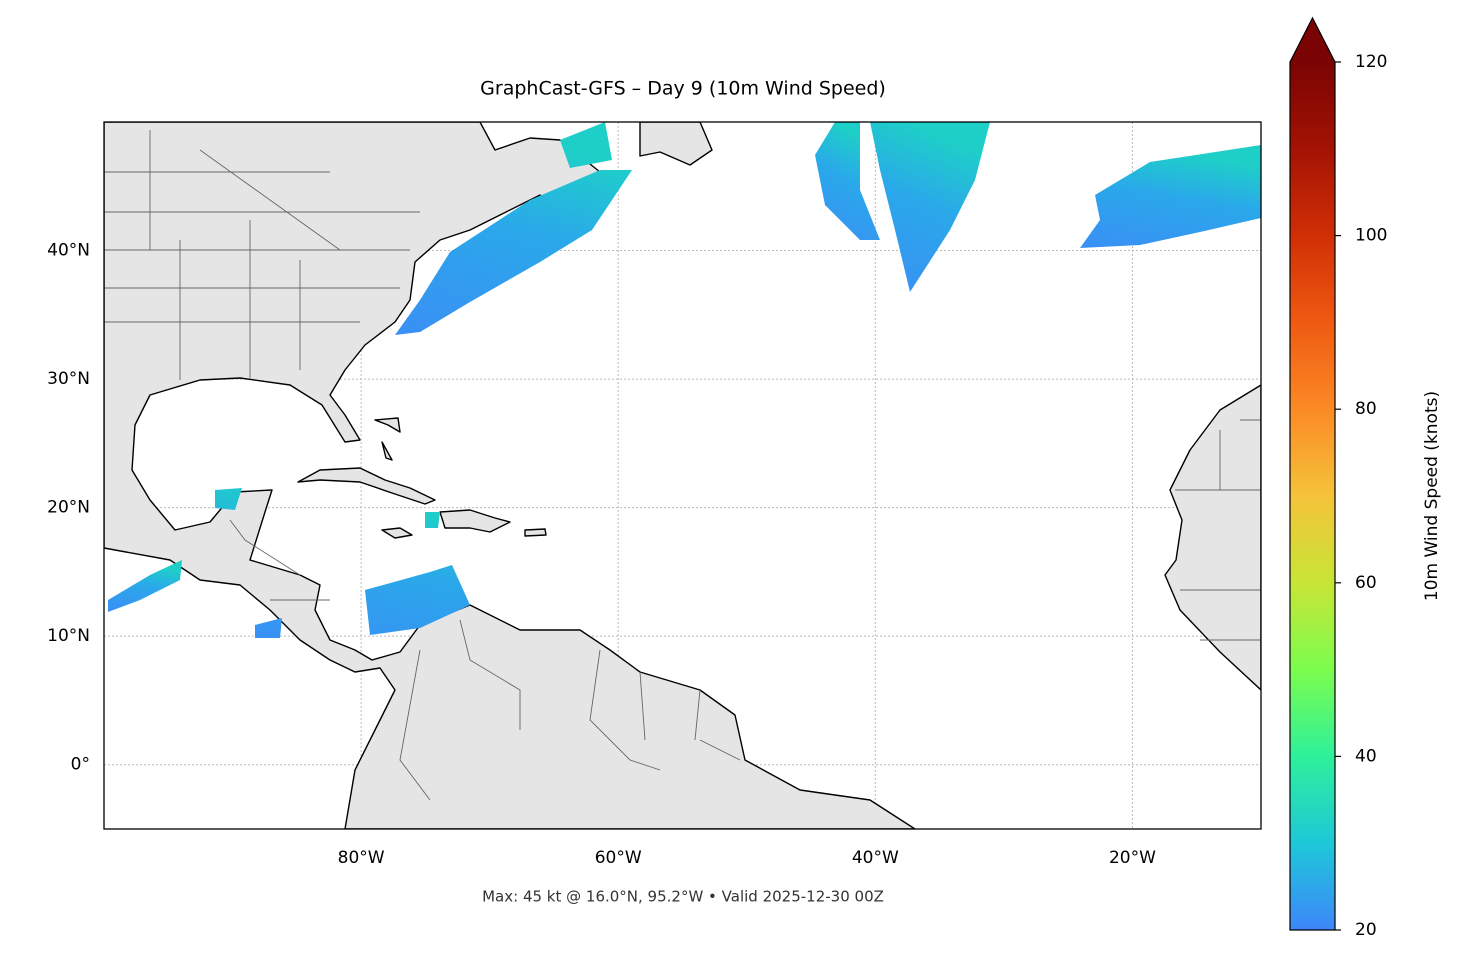 The height and width of the screenshot is (973, 1466). What do you see at coordinates (145, 586) in the screenshot?
I see `wind-mexico` at bounding box center [145, 586].